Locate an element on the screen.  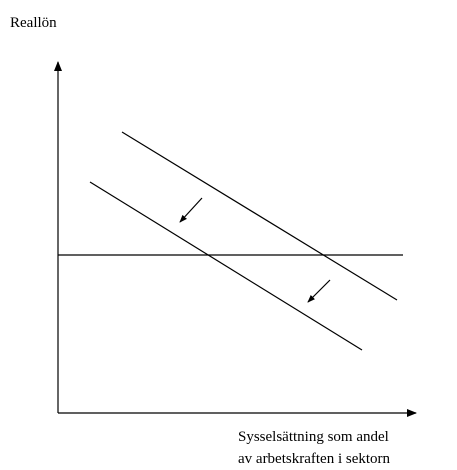
x-axis-label: av arbetskraften i sektorn is located at coordinates (314, 459).